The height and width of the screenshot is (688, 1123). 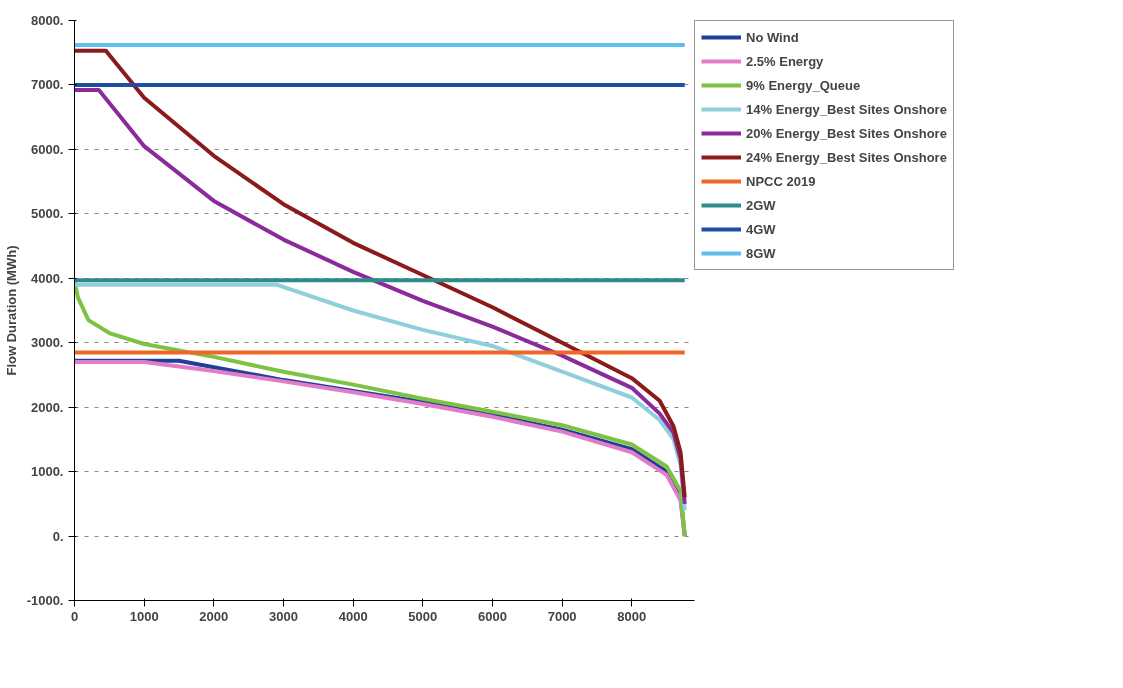 I want to click on x-tick-label: 1000, so click(x=144, y=616).